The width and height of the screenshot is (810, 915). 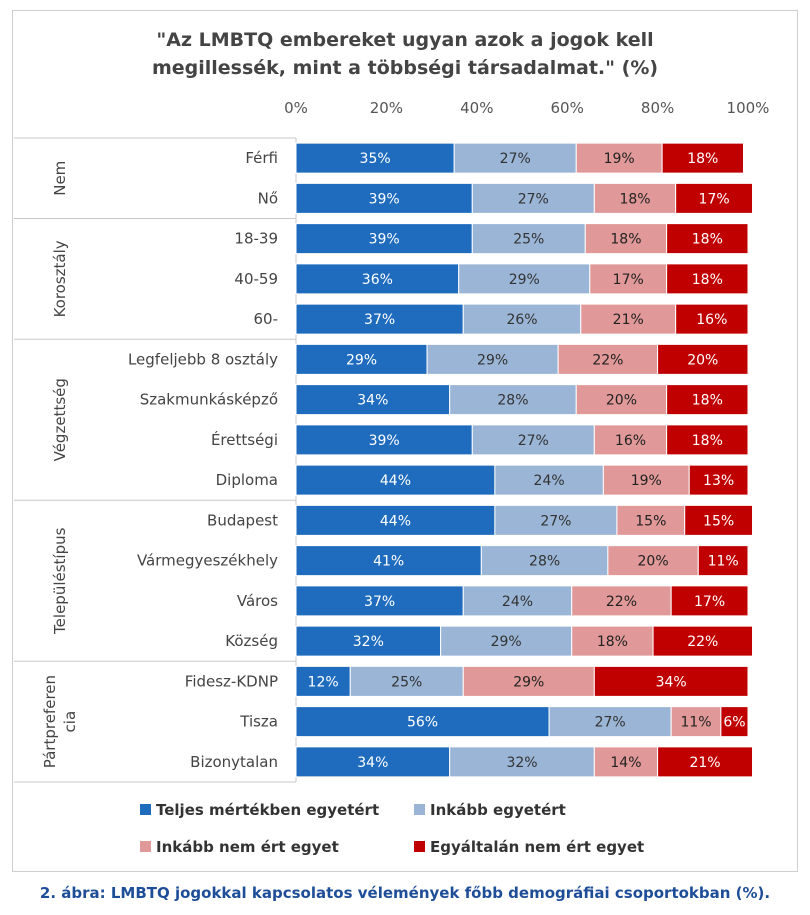 What do you see at coordinates (296, 108) in the screenshot?
I see `x-tick-label: 0%` at bounding box center [296, 108].